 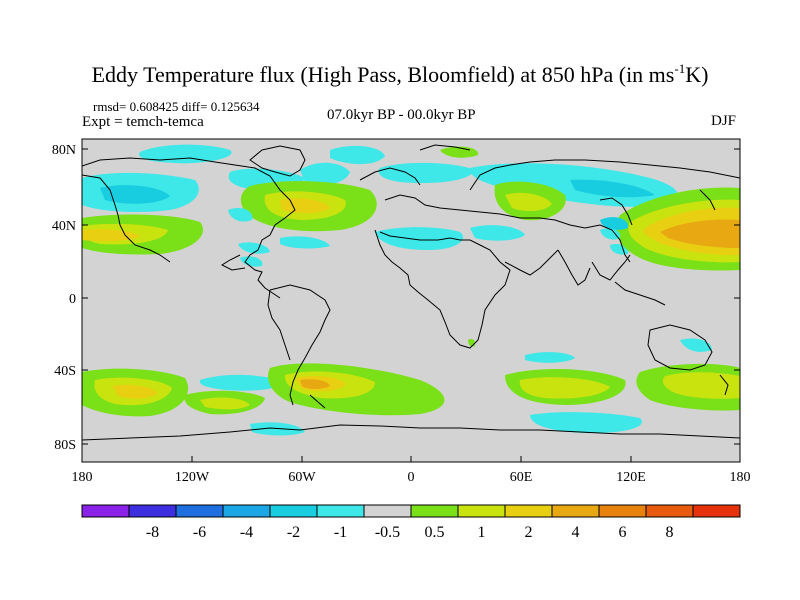 What do you see at coordinates (199, 532) in the screenshot?
I see `colorbar-label: -6` at bounding box center [199, 532].